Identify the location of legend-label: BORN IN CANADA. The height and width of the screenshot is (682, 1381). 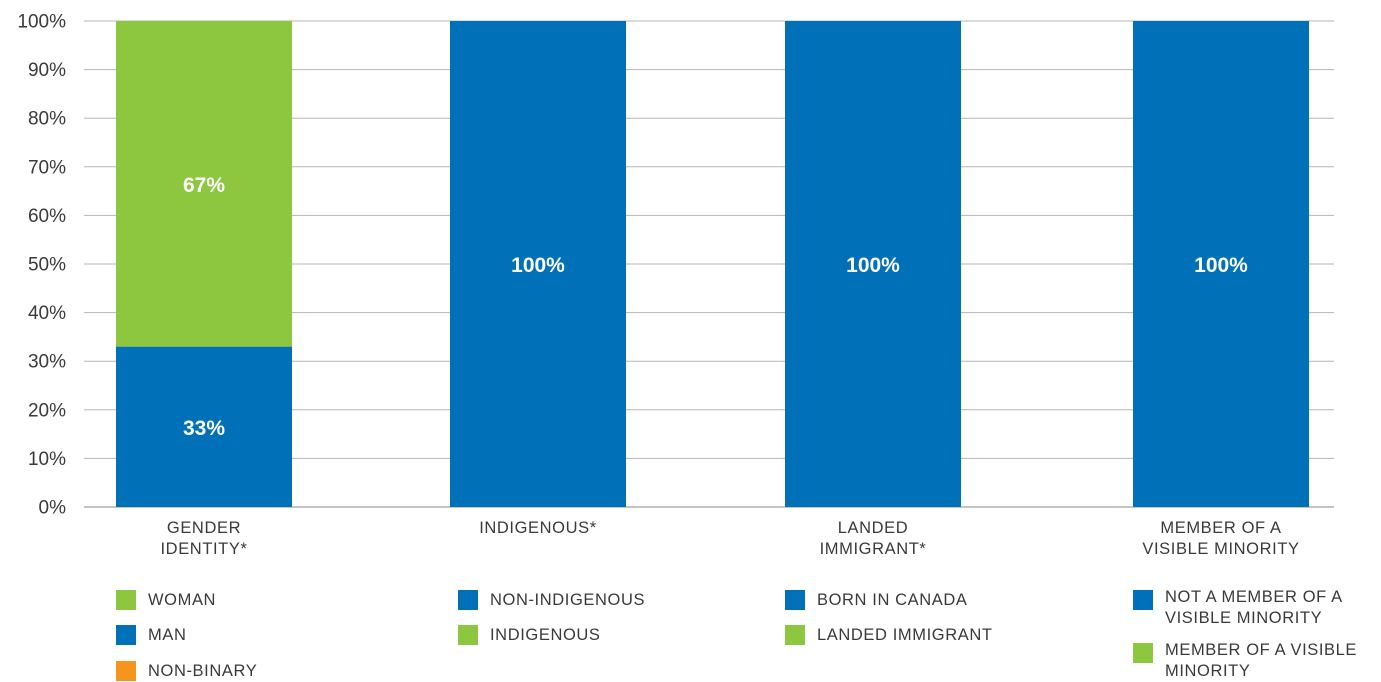
(892, 600).